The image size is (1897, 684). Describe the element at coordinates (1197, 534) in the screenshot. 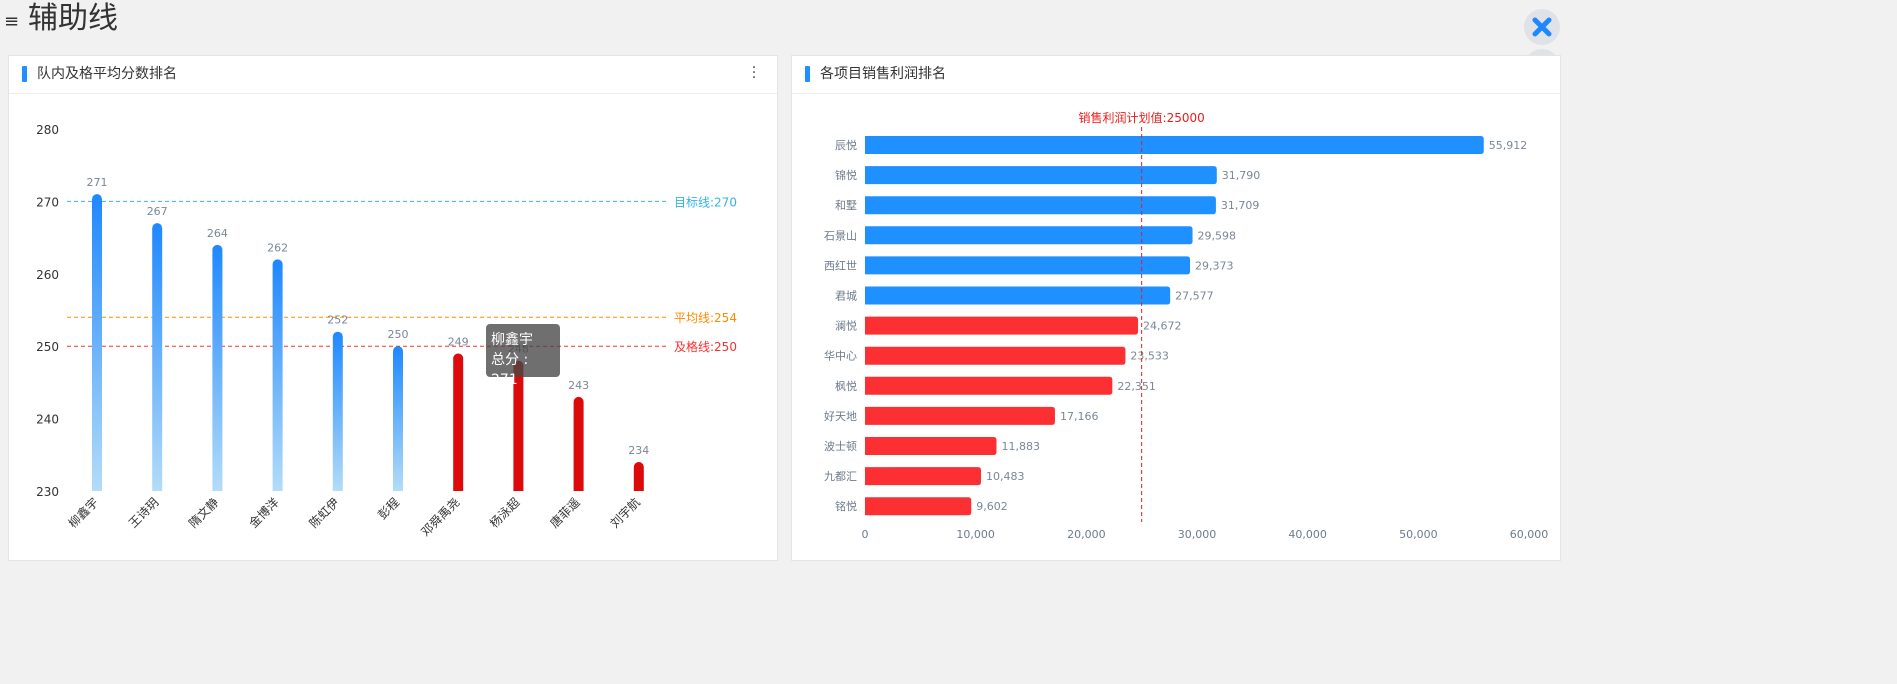

I see `x-tick-label: 30,000` at that location.